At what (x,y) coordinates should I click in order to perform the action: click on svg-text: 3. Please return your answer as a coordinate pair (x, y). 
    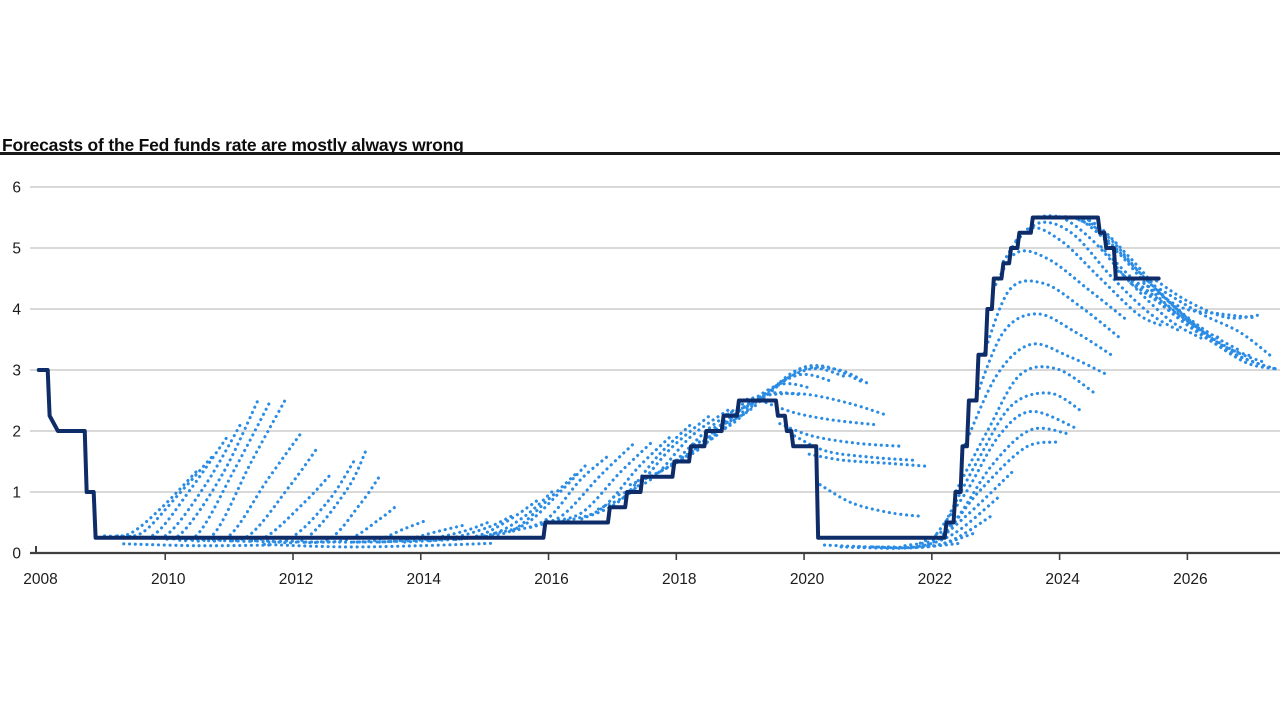
    Looking at the image, I should click on (16, 371).